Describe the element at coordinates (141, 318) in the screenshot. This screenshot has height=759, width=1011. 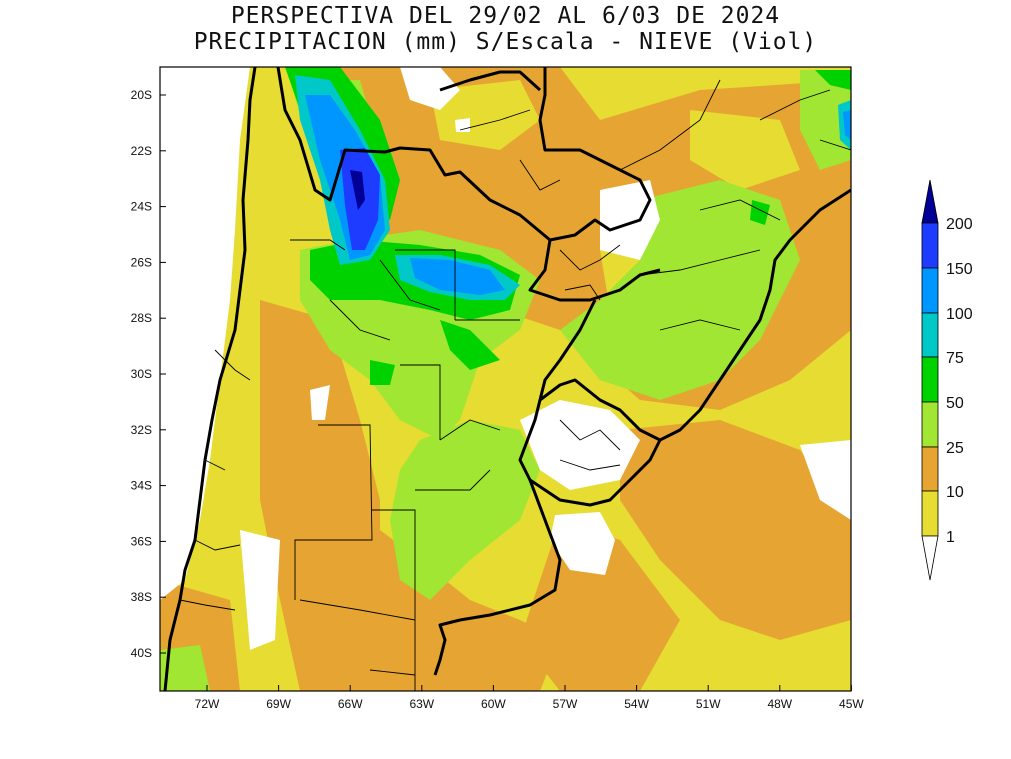
I see `lat-tick-label: 28S` at that location.